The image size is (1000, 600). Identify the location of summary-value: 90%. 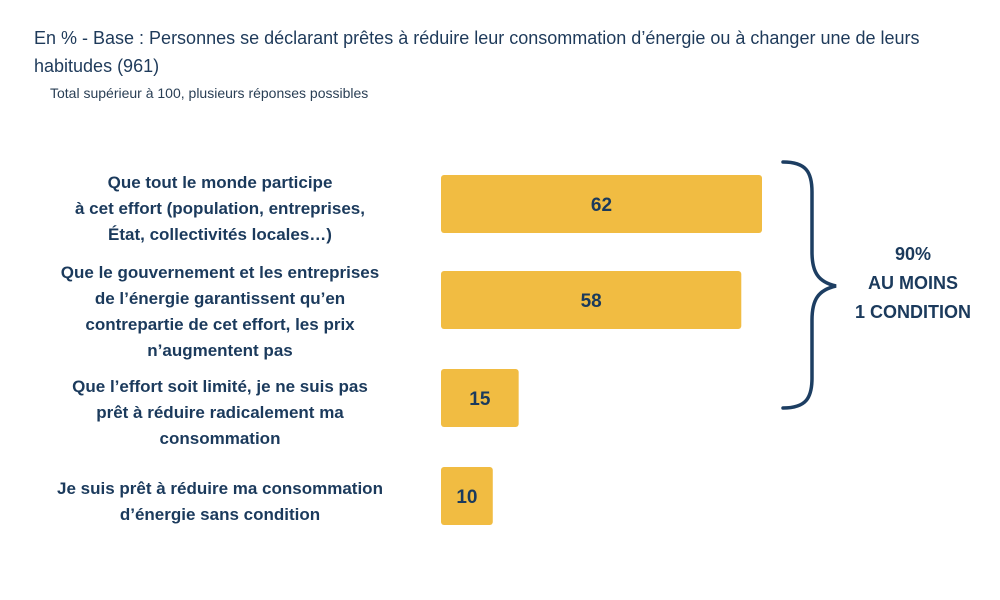
(913, 254).